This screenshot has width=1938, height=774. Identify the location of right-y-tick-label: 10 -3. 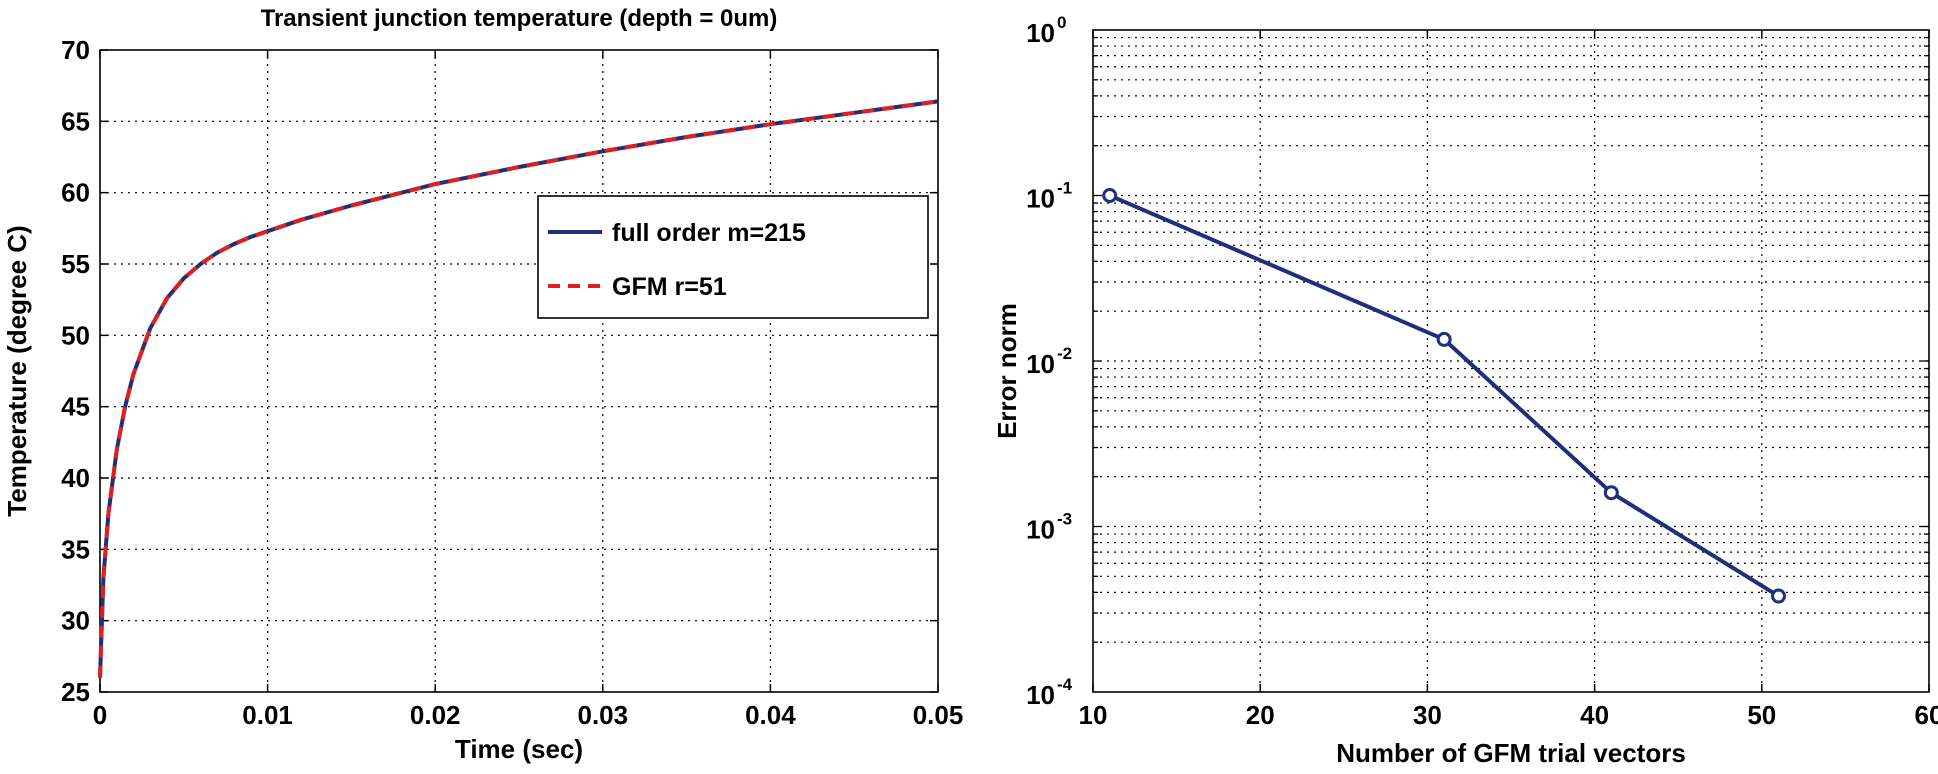
(1049, 527).